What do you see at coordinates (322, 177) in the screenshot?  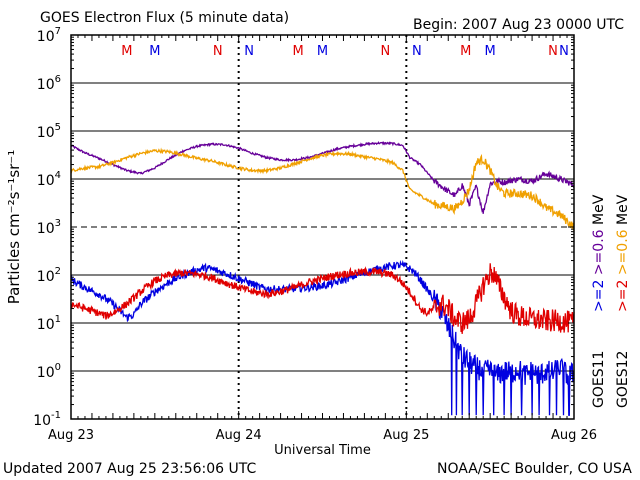 I see `series-line-goes11-0-6-mev` at bounding box center [322, 177].